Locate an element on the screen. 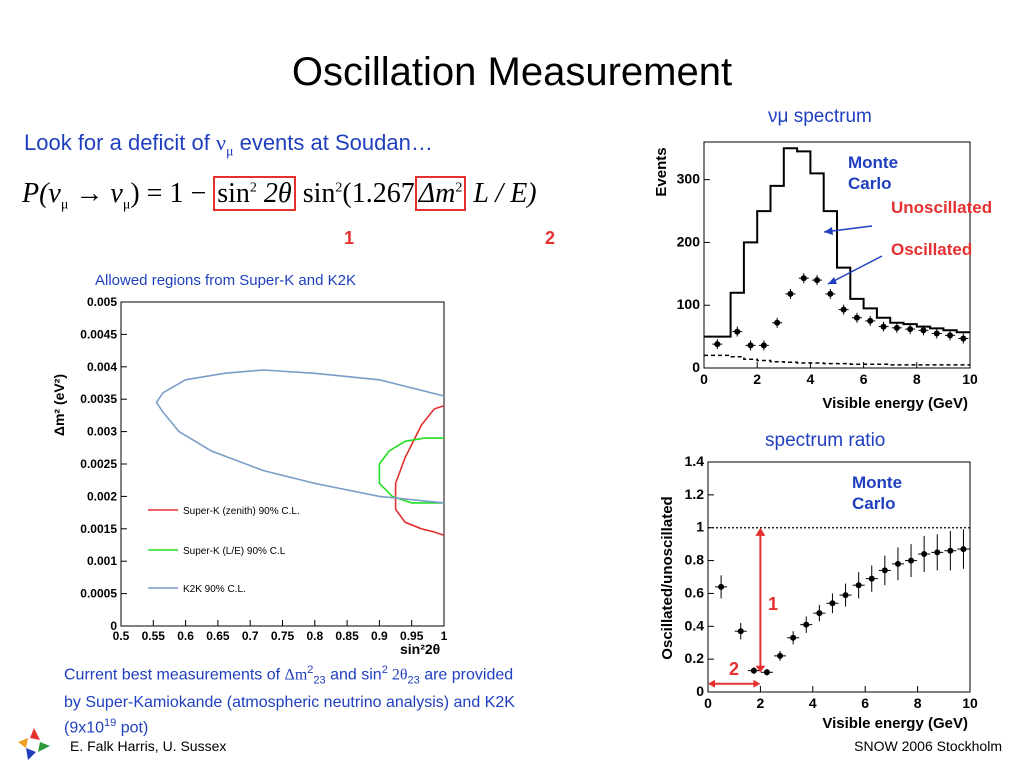 This screenshot has width=1024, height=768. bt-l1b: and sin is located at coordinates (353, 675).